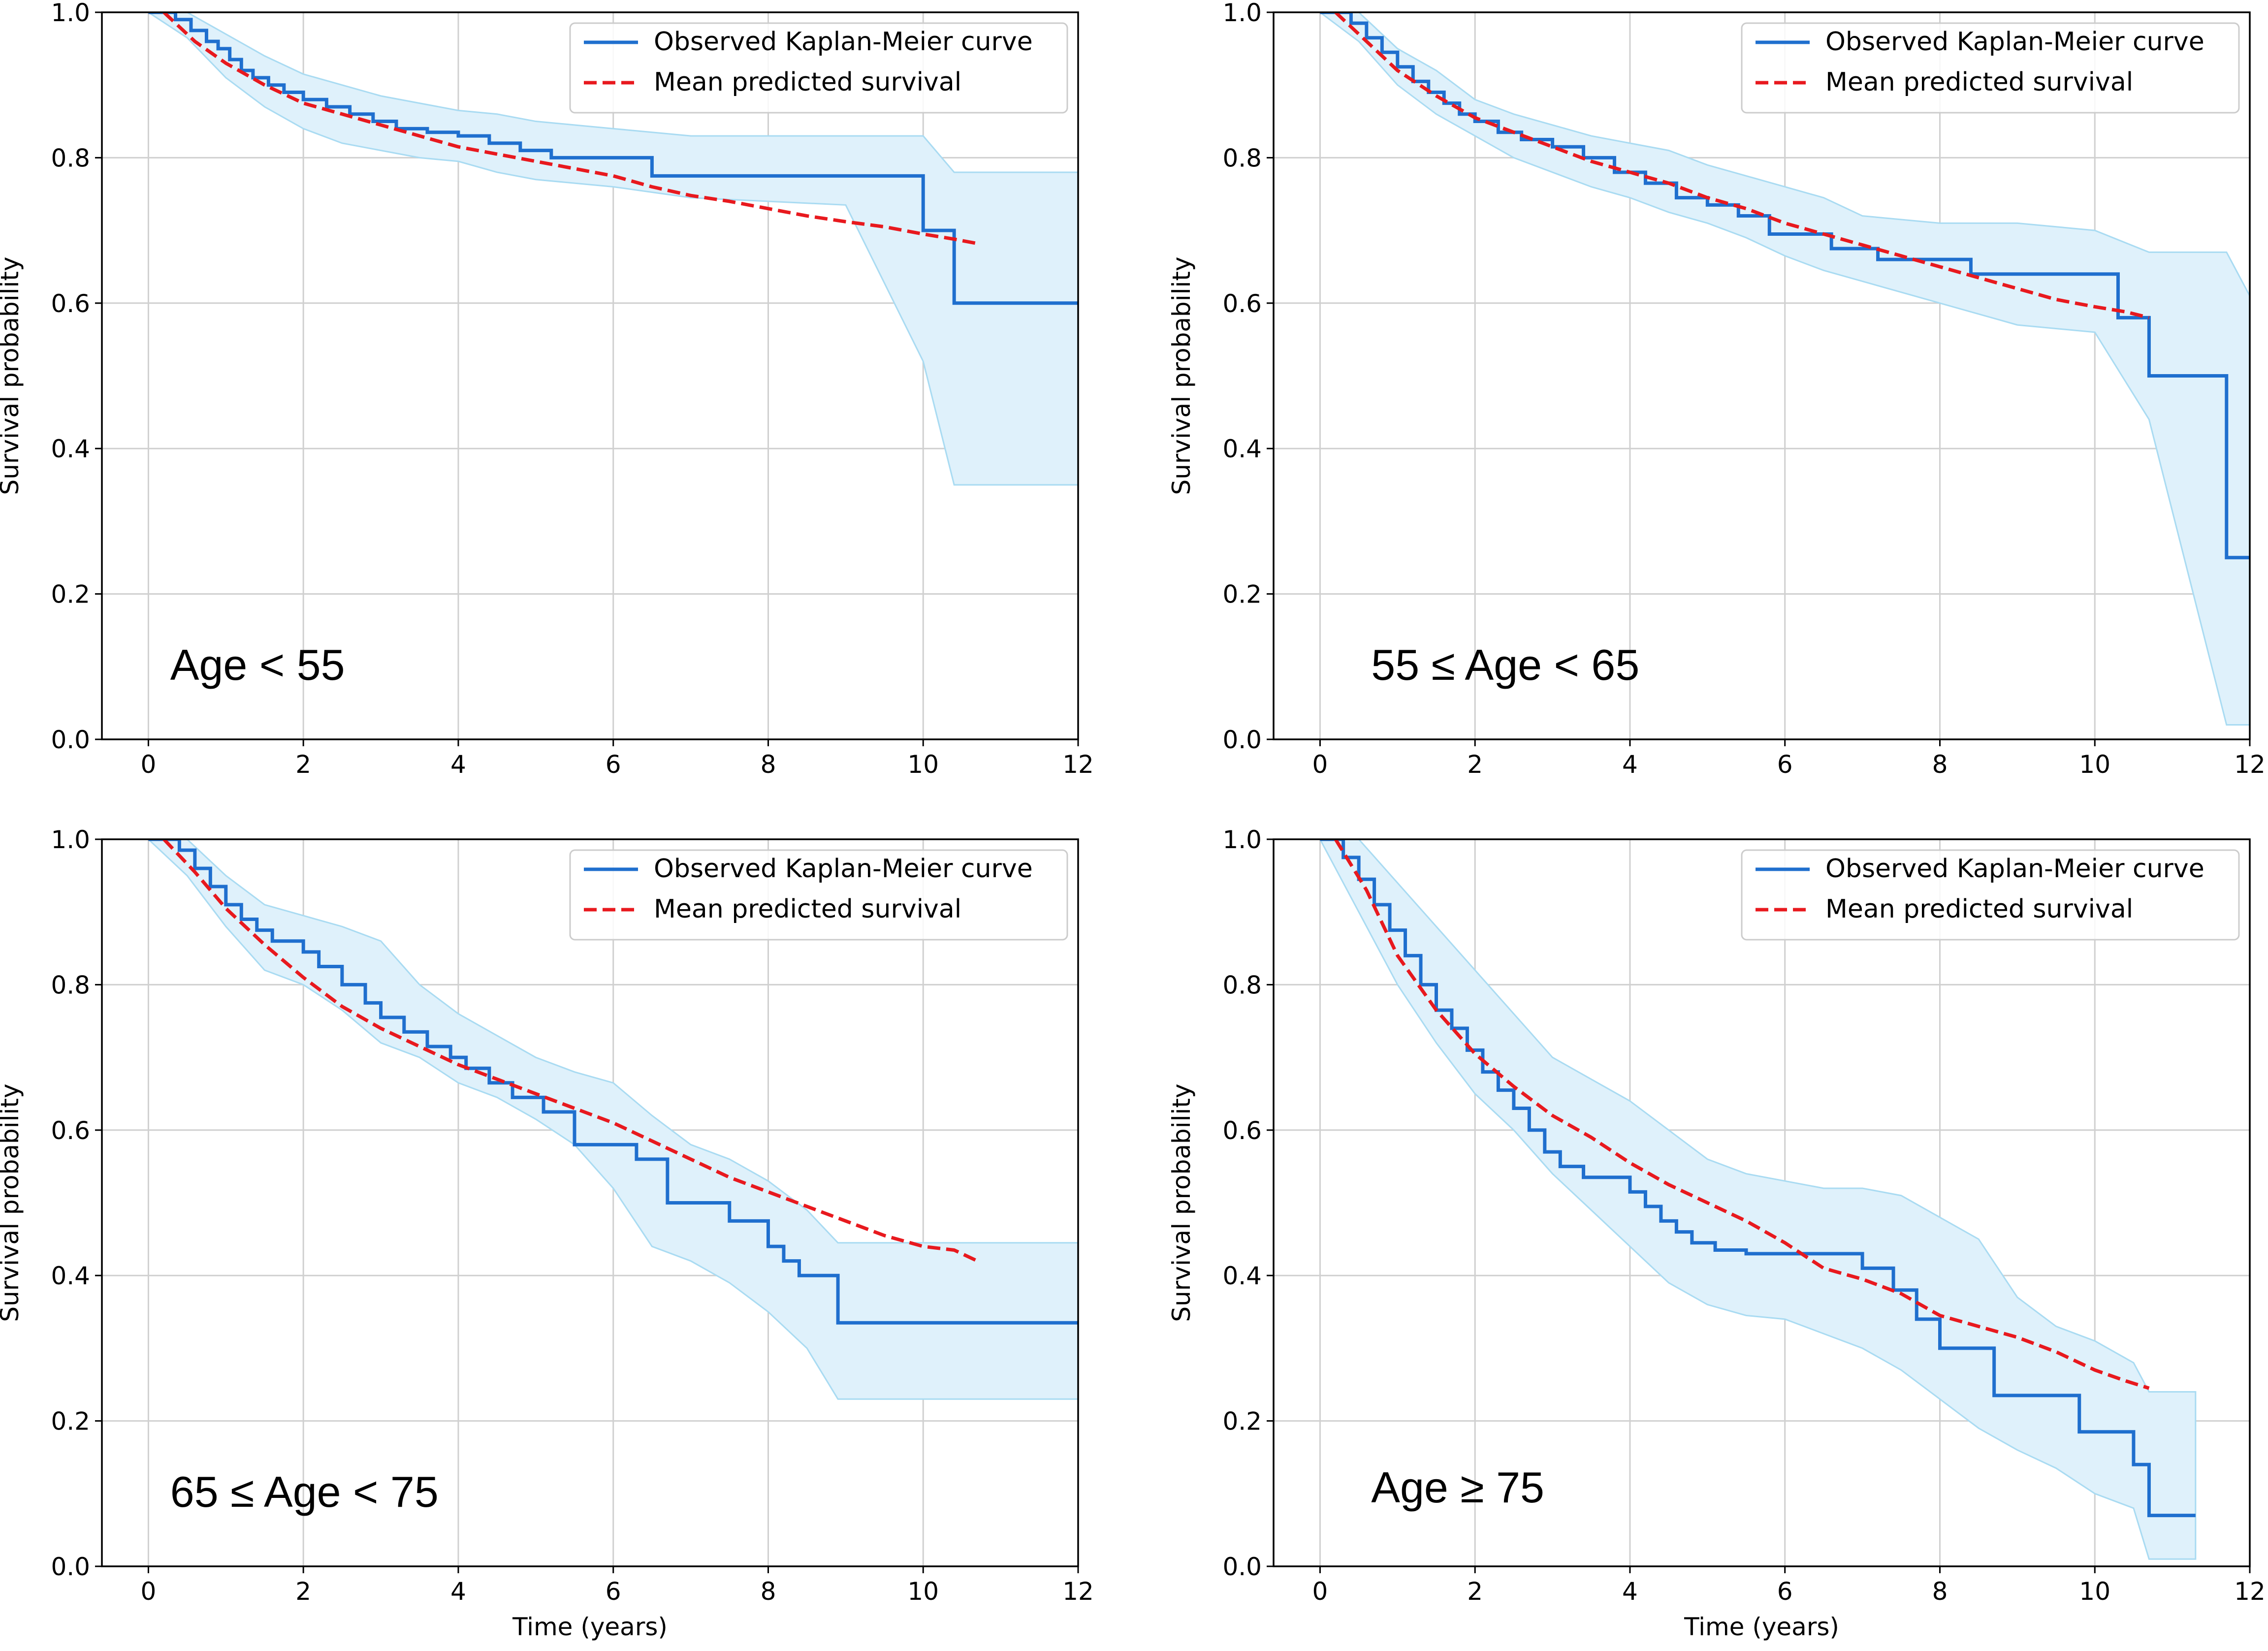  I want to click on panel-label: 55 ≤ Age < 65, so click(1505, 664).